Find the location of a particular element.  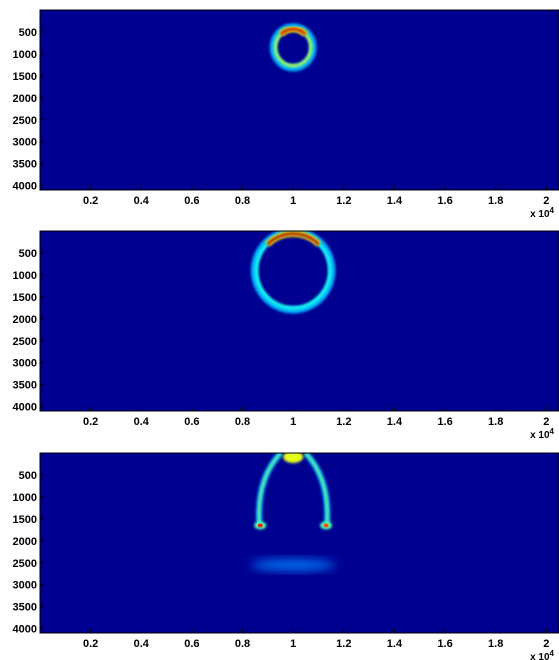

arc-left is located at coordinates (270, 489).